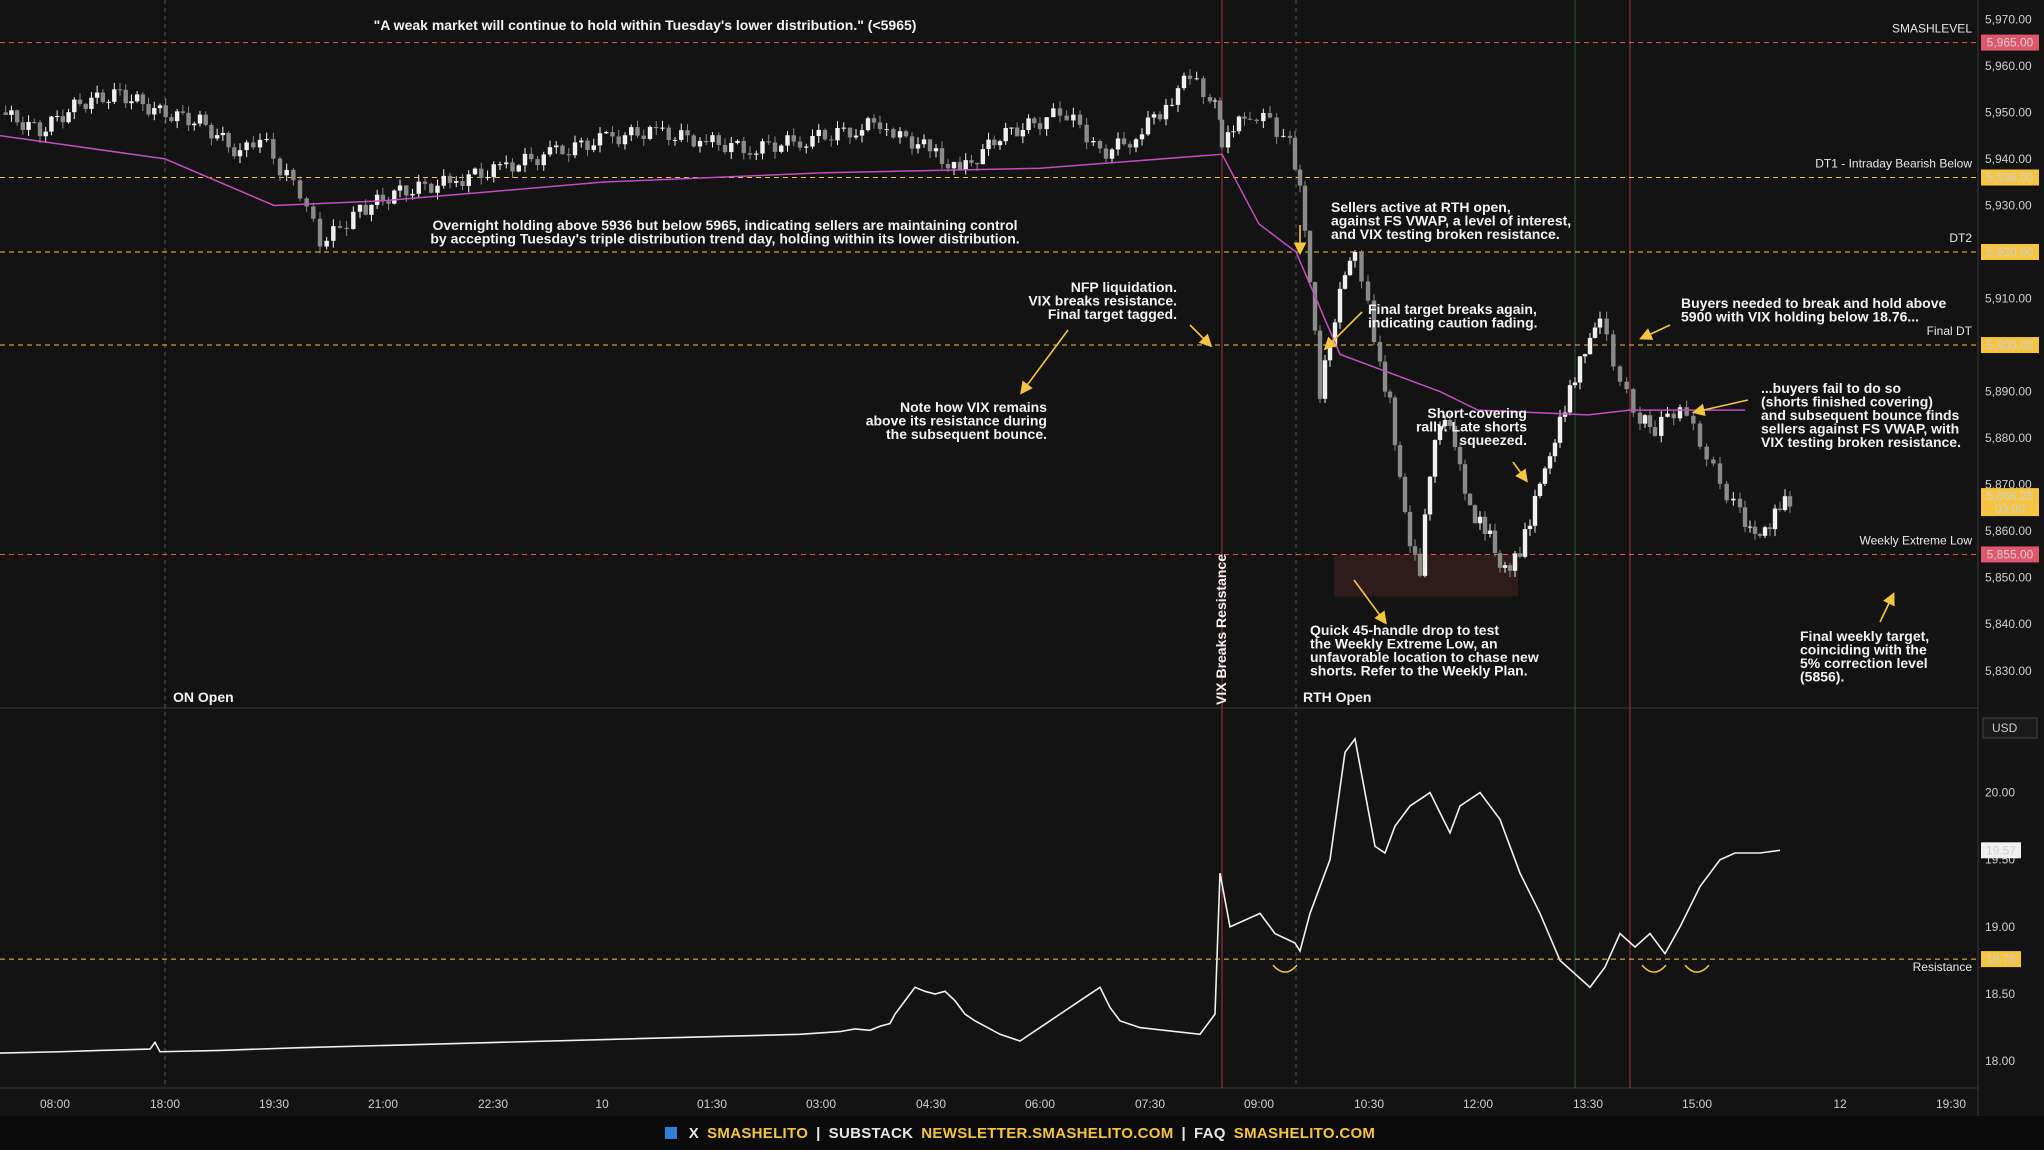  Describe the element at coordinates (2001, 850) in the screenshot. I see `vix-last-tag` at that location.